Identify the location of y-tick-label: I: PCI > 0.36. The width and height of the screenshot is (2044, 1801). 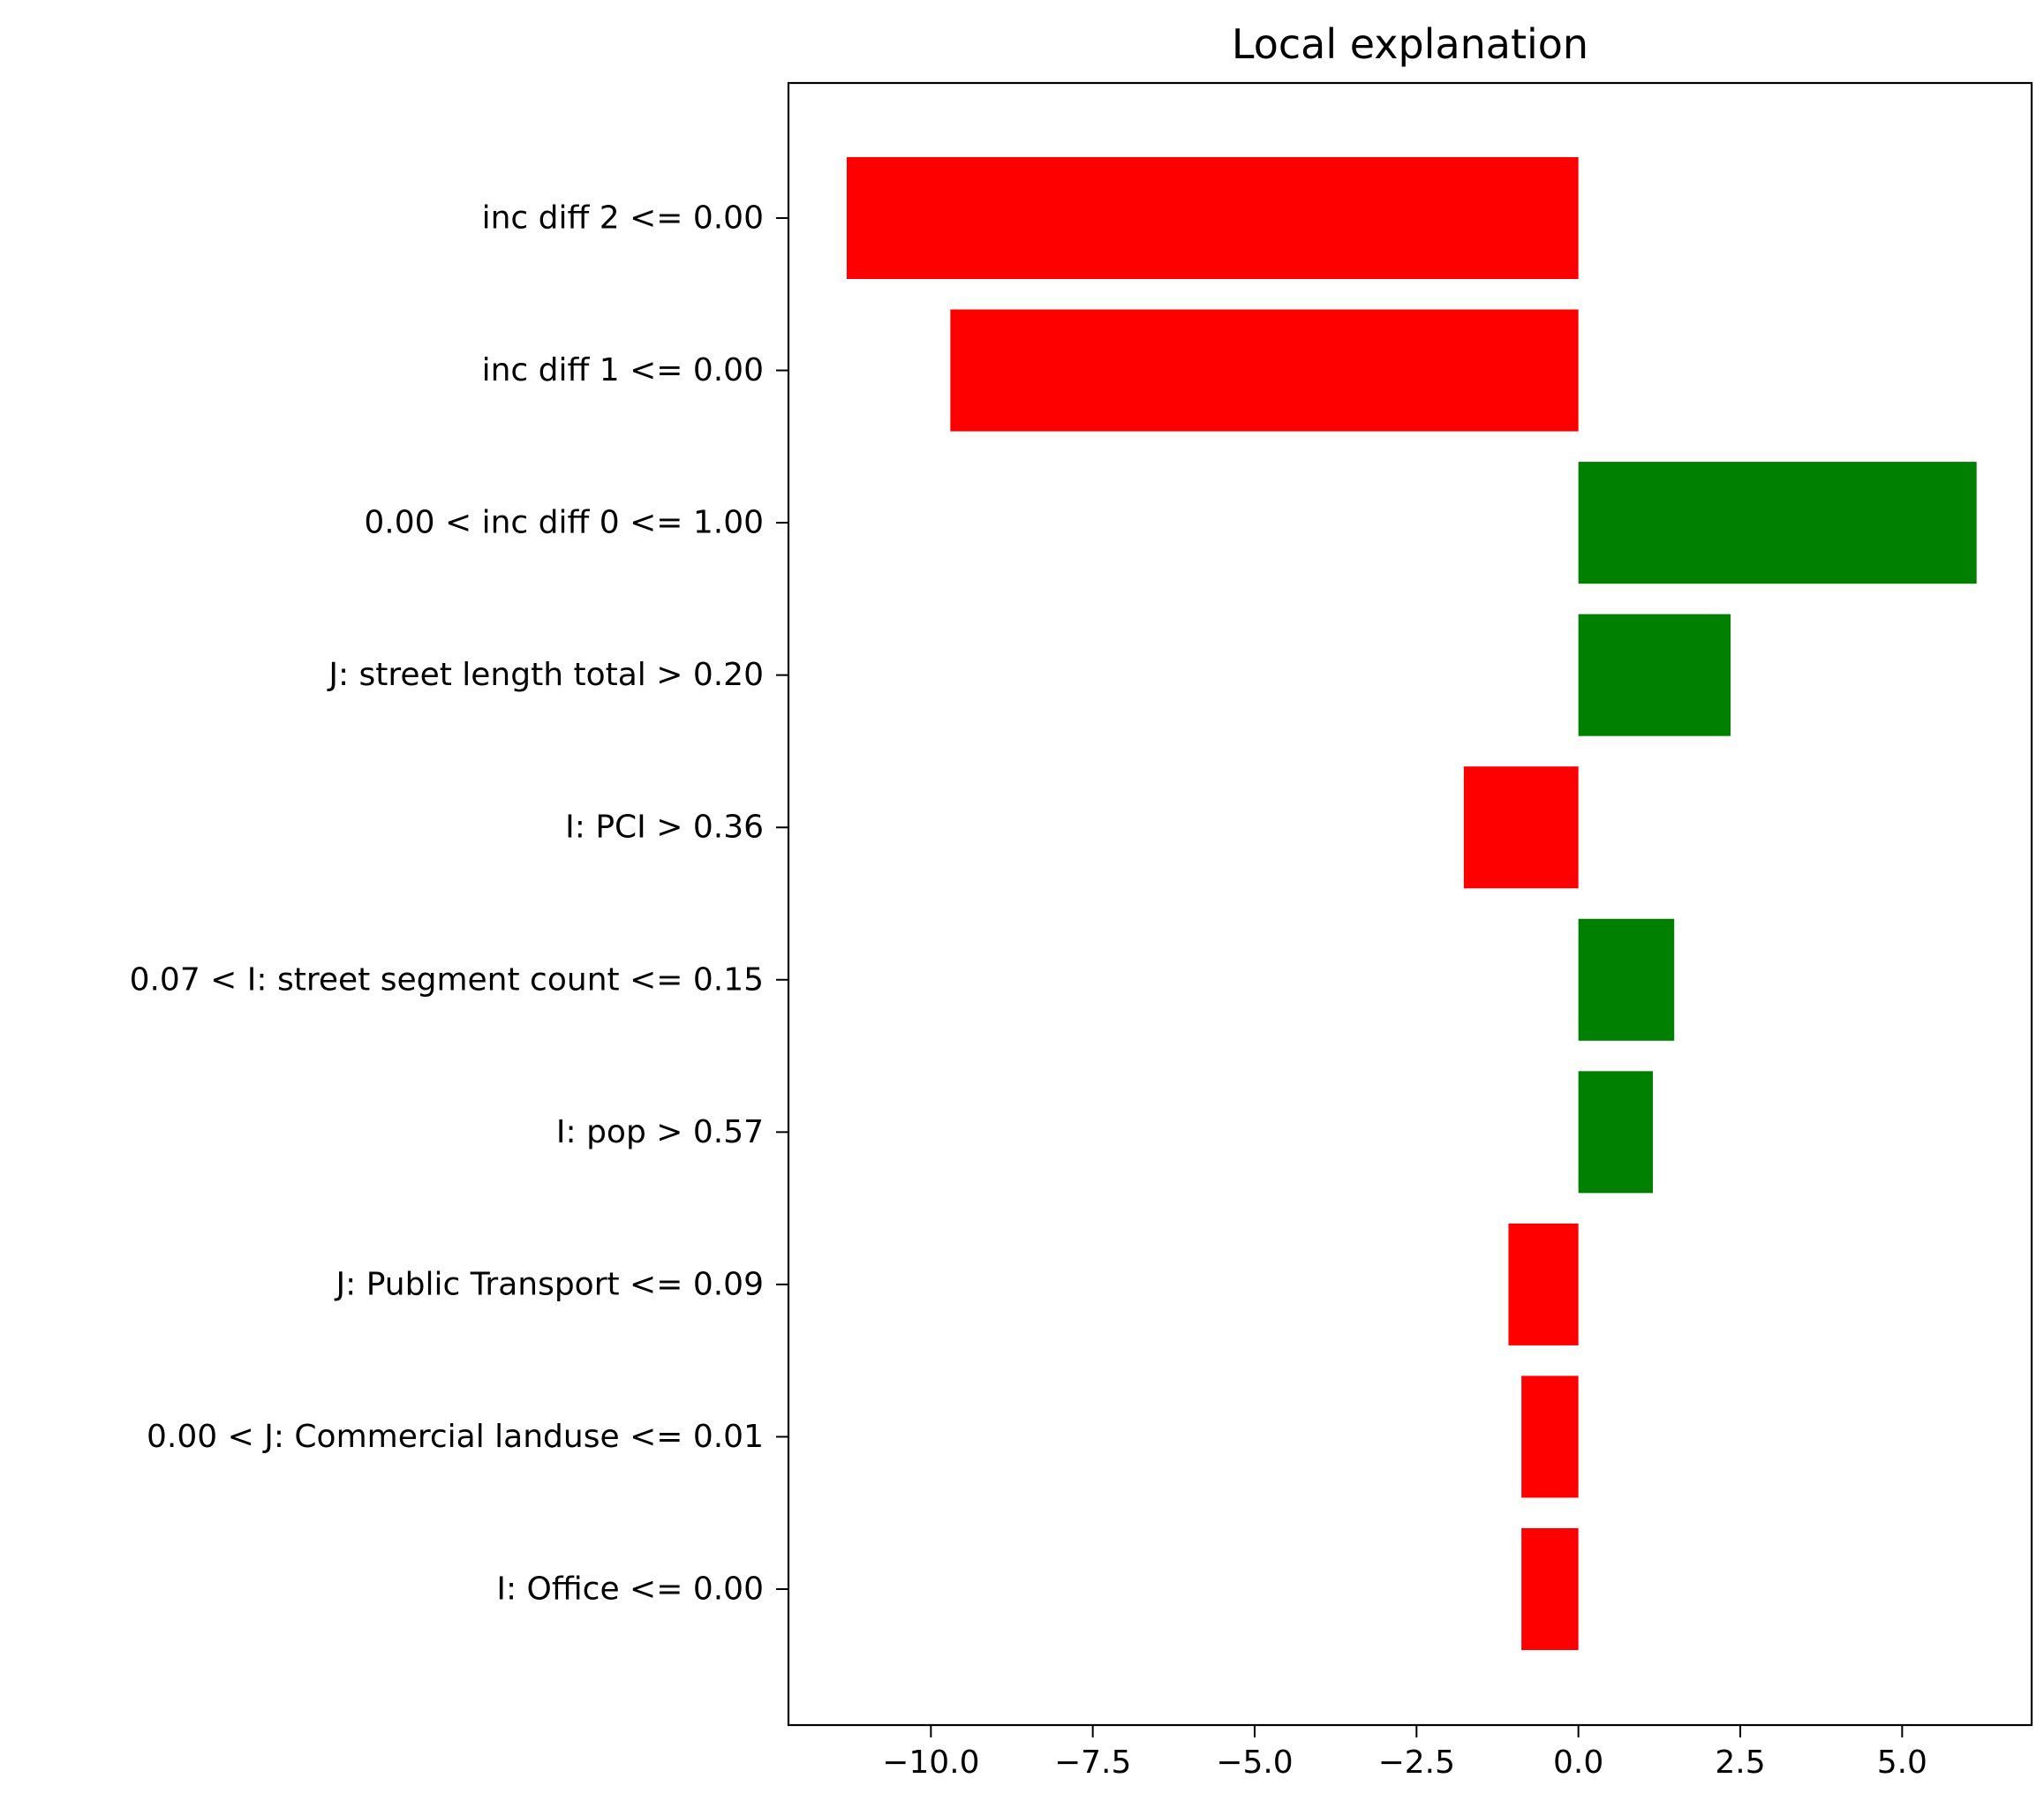
(664, 828).